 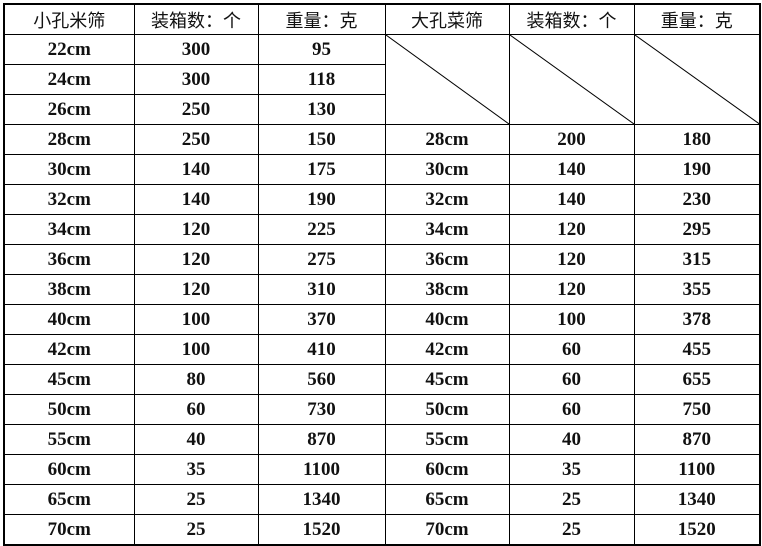 I want to click on large-size: 36cm, so click(x=447, y=259).